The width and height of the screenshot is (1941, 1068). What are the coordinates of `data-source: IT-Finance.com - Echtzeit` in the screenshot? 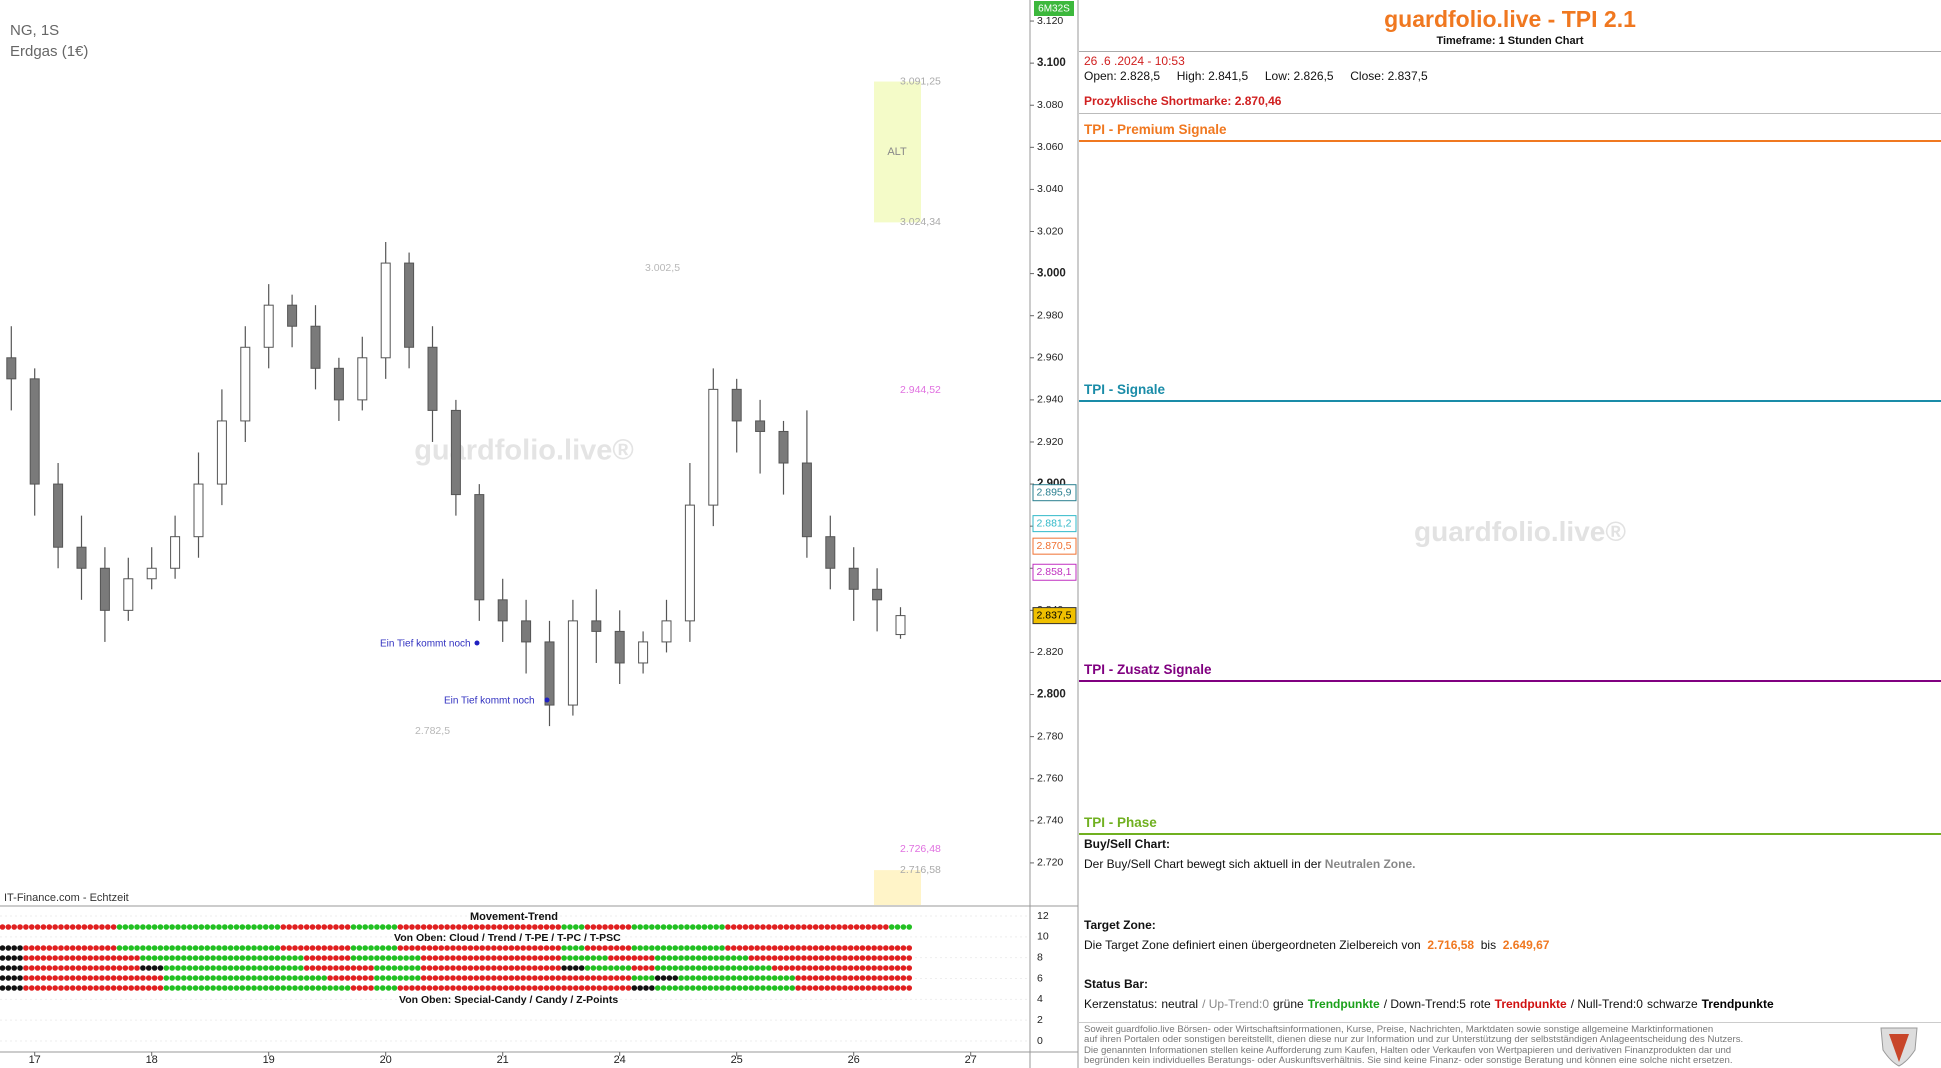 It's located at (66, 898).